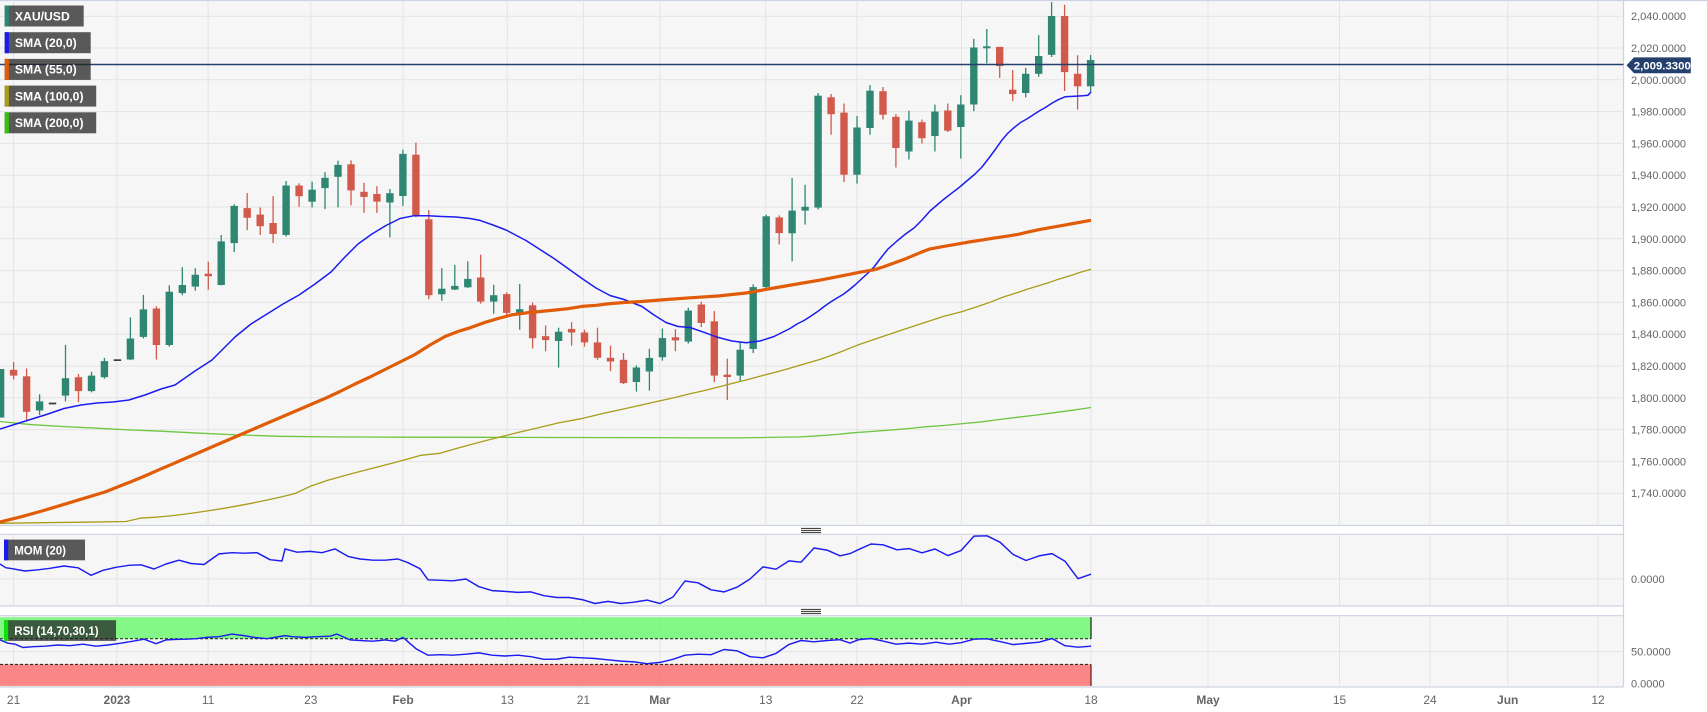 The height and width of the screenshot is (712, 1707). What do you see at coordinates (1658, 431) in the screenshot?
I see `svg-text: 1,780.0000` at bounding box center [1658, 431].